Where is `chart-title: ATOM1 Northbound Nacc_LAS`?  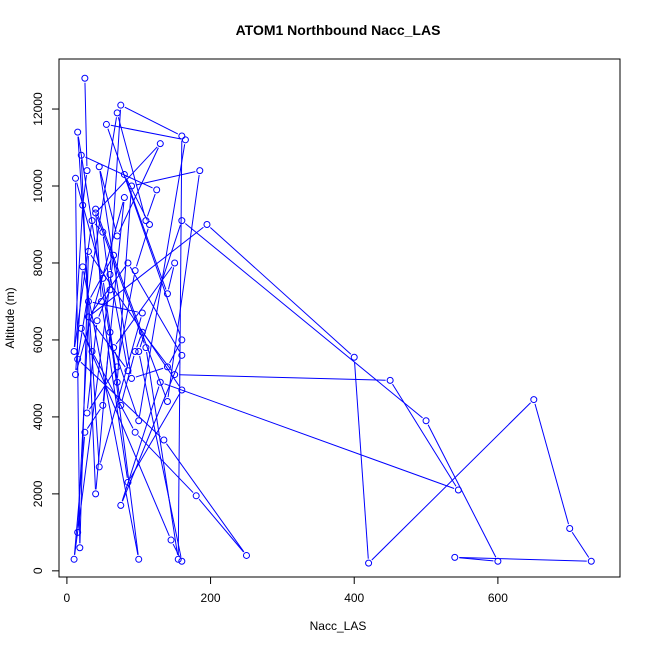
chart-title: ATOM1 Northbound Nacc_LAS is located at coordinates (338, 30).